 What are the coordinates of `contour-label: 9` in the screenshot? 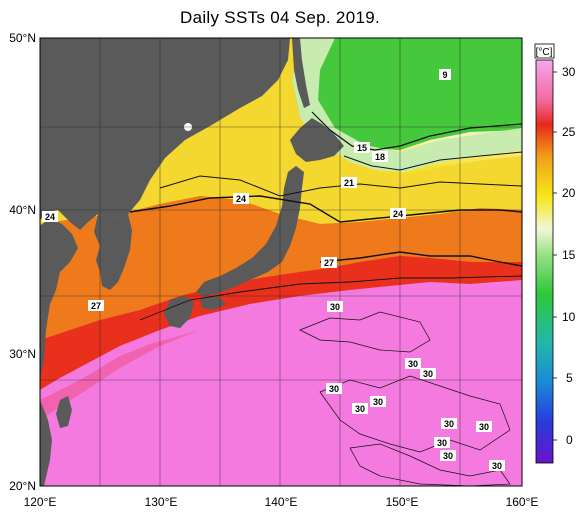 It's located at (444, 75).